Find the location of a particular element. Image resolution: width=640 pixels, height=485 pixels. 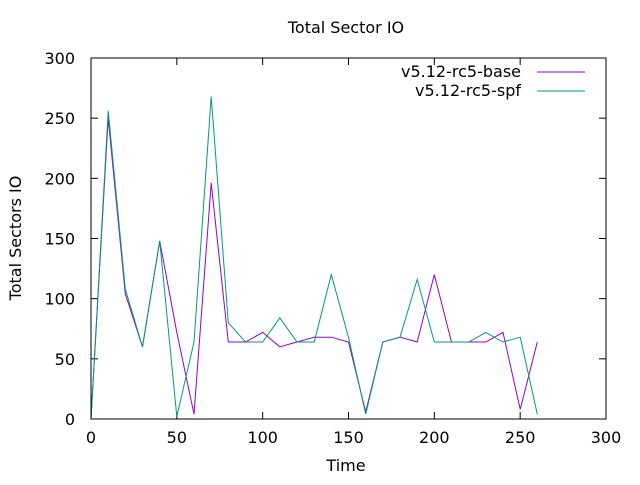

y-axis-label: Total Sectors IO is located at coordinates (15, 239).